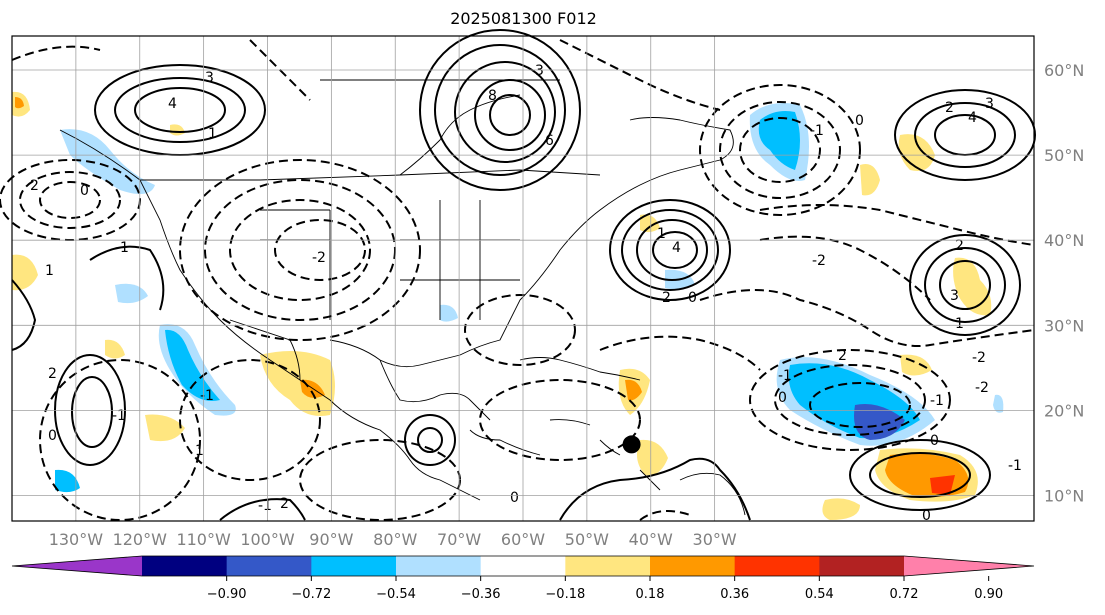 The height and width of the screenshot is (615, 1105). What do you see at coordinates (969, 566) in the screenshot?
I see `colorbar-extend-high` at bounding box center [969, 566].